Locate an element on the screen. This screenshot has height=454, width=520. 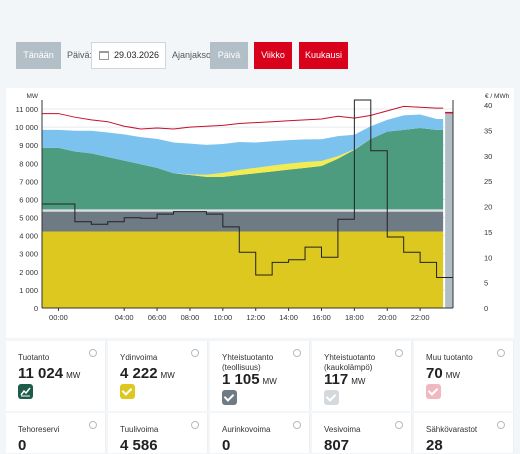
x-tick-label: 10:00 is located at coordinates (222, 317).